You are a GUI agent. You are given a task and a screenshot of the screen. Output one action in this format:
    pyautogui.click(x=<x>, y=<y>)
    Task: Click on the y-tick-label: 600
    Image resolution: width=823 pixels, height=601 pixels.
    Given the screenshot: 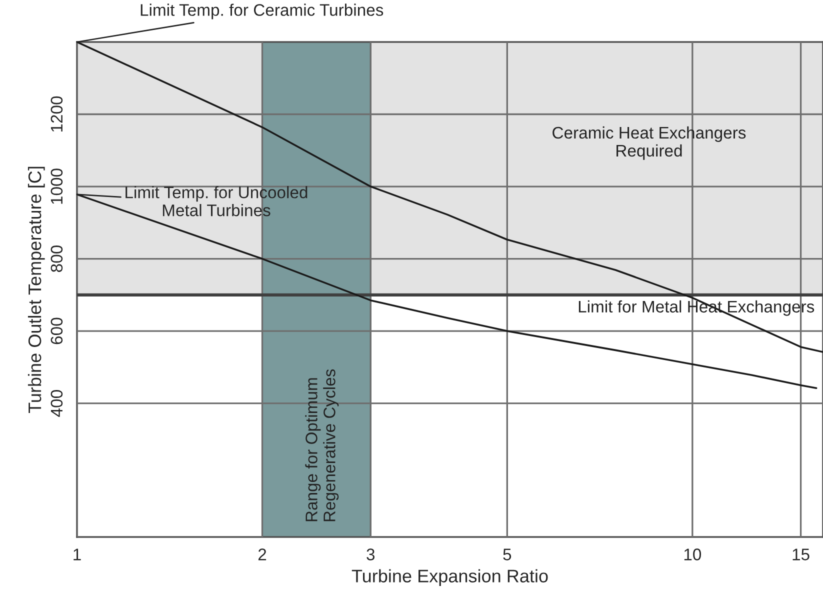 What is the action you would take?
    pyautogui.click(x=56, y=331)
    